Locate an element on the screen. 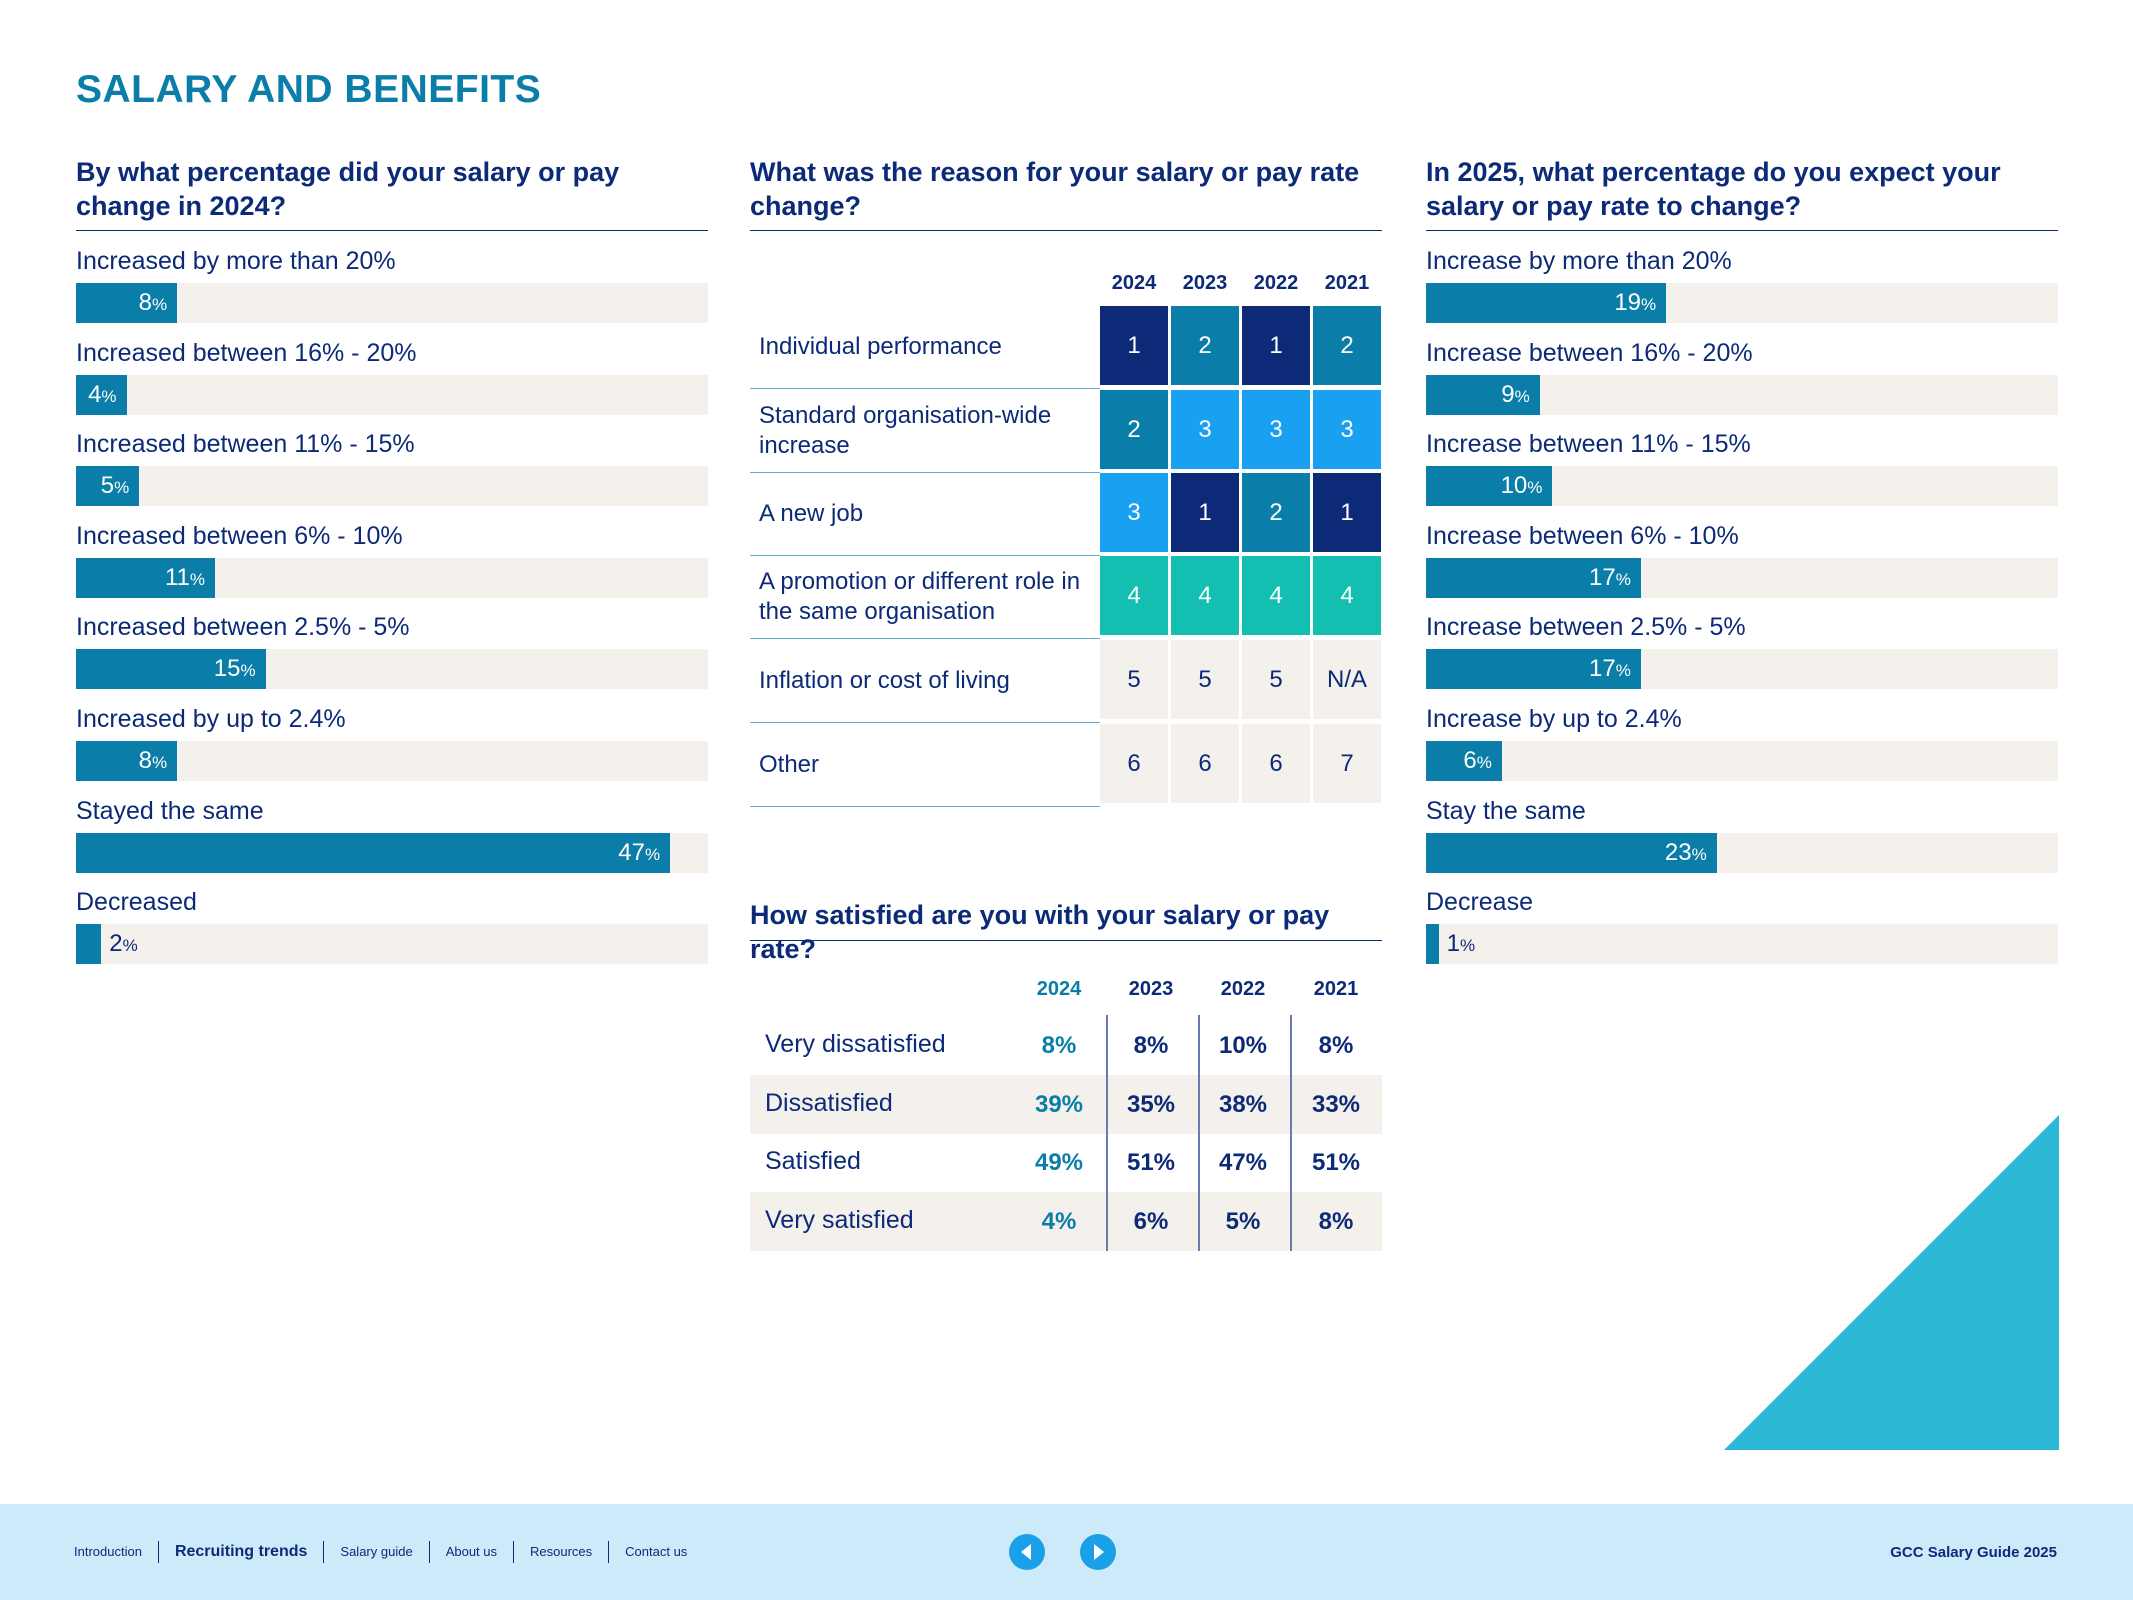 Image resolution: width=2133 pixels, height=1600 pixels. salary-change-2024-value-label: 15% is located at coordinates (234, 669).